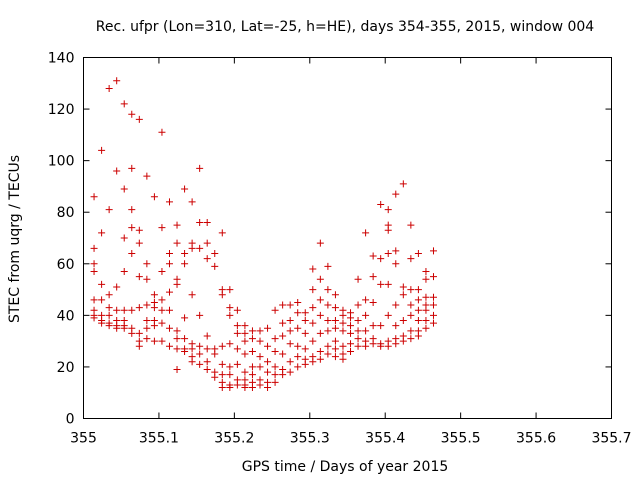 The width and height of the screenshot is (640, 480). Describe the element at coordinates (385, 439) in the screenshot. I see `x-tick-label: 355.4` at that location.